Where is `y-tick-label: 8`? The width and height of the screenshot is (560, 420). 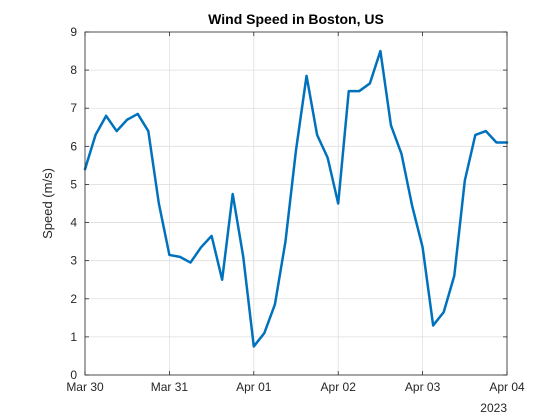
y-tick-label: 8 is located at coordinates (73, 70).